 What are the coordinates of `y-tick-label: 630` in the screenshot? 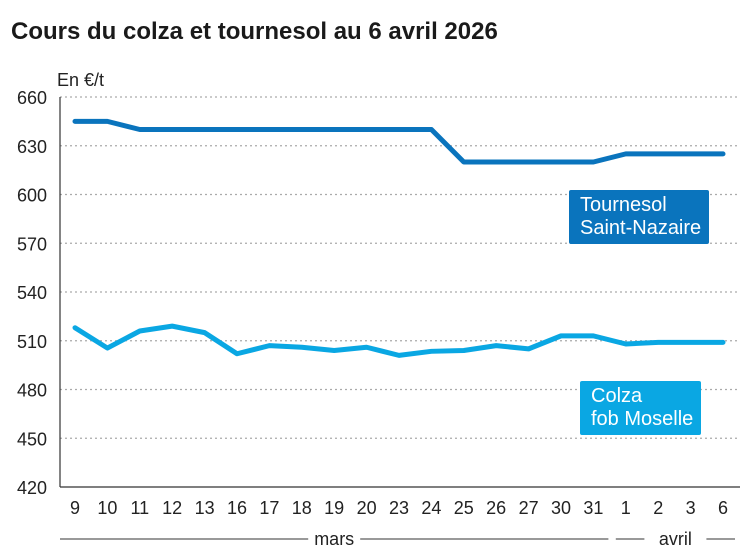 It's located at (32, 147).